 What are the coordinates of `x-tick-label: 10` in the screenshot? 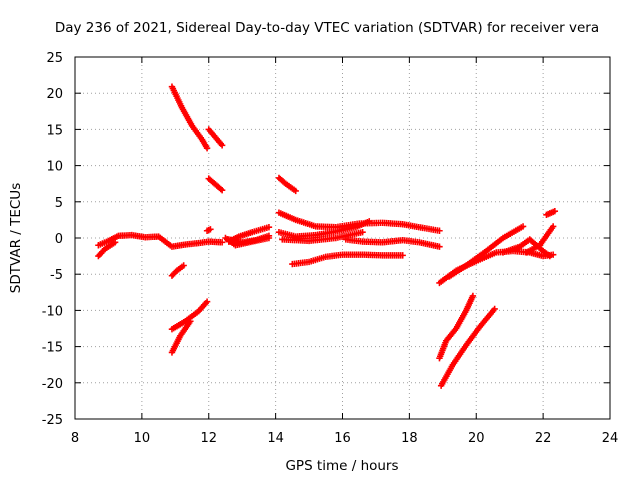 It's located at (142, 438).